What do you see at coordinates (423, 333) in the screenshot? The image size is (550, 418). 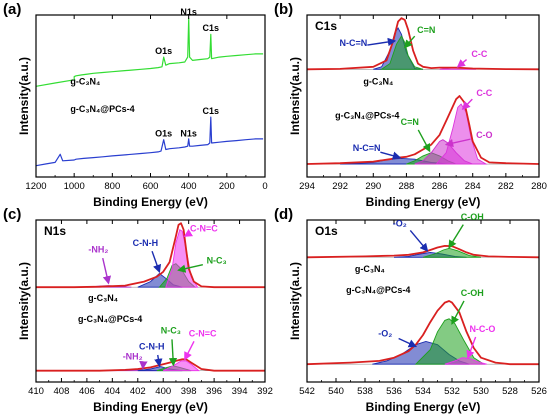 I see `series-line-envelope-bottom` at bounding box center [423, 333].